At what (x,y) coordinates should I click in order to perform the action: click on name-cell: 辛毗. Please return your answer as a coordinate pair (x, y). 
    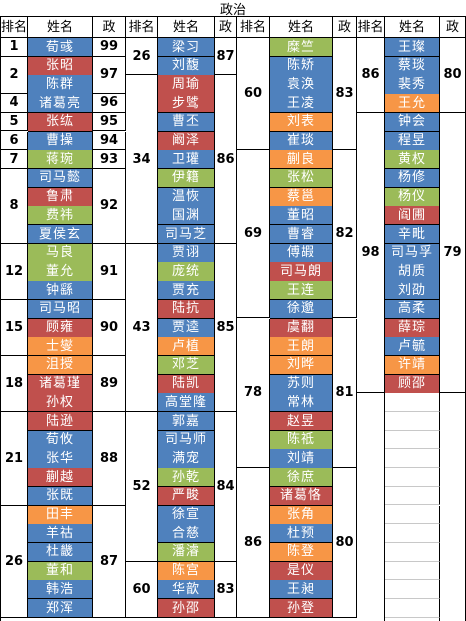
    Looking at the image, I should click on (412, 235).